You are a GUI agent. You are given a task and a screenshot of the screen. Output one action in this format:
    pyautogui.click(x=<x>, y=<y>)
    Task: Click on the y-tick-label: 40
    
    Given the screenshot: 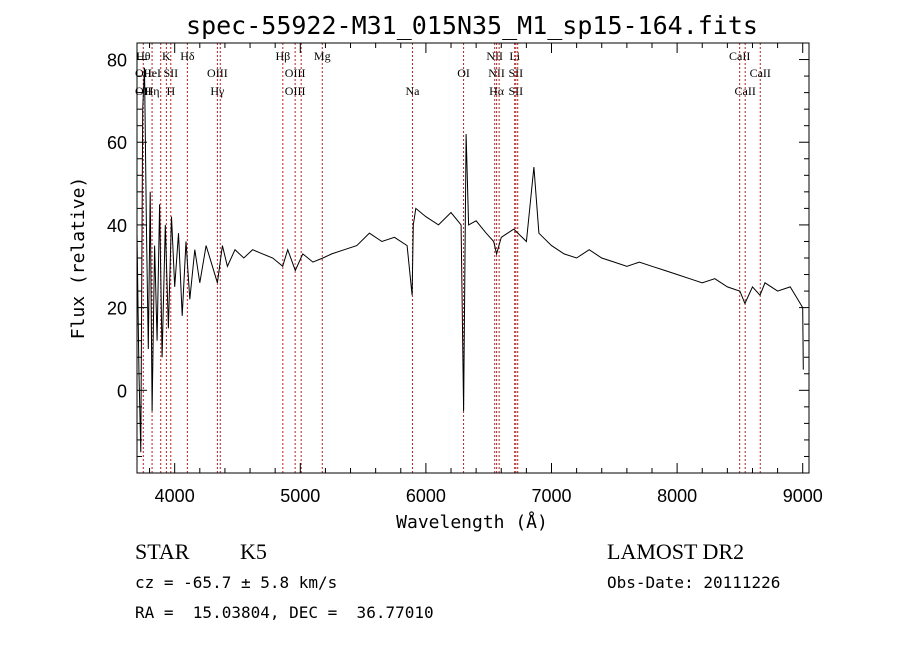 What is the action you would take?
    pyautogui.click(x=117, y=226)
    